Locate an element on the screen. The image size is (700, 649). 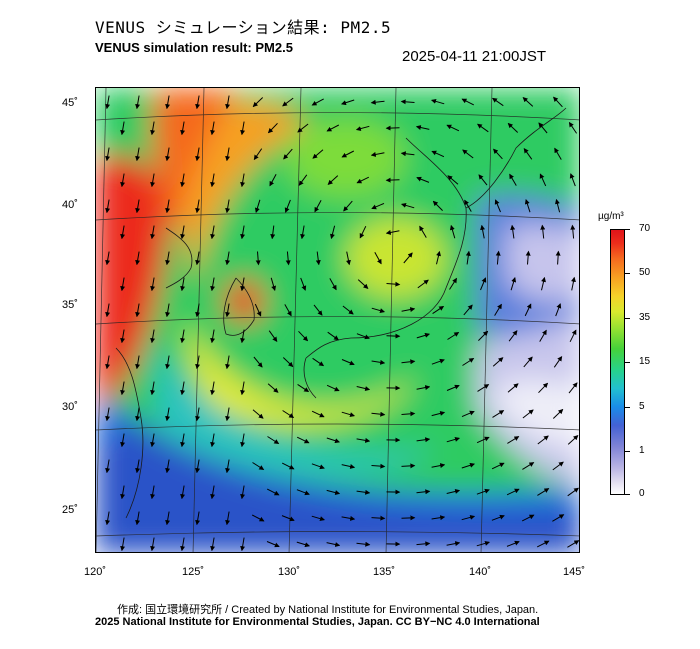
colorbar is located at coordinates (617, 362).